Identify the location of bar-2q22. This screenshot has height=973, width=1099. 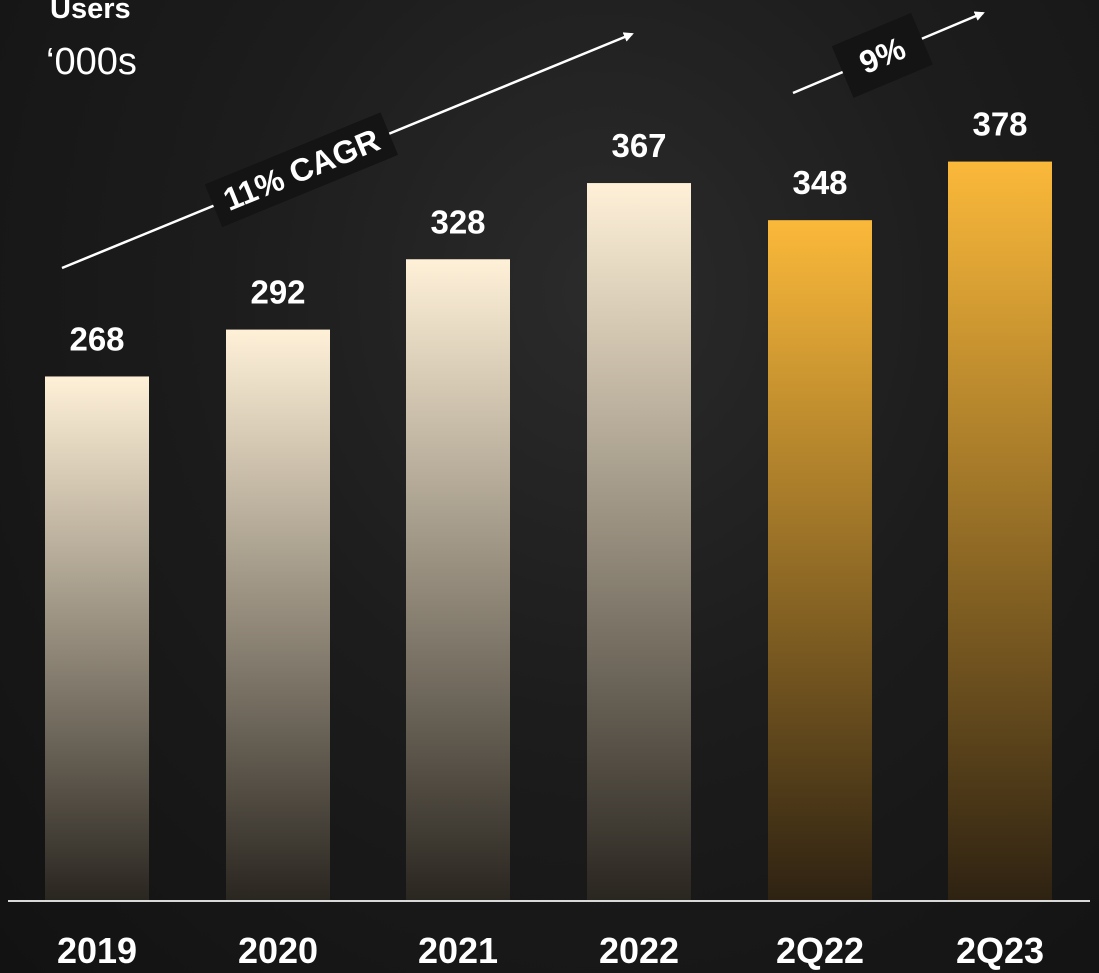
(820, 560).